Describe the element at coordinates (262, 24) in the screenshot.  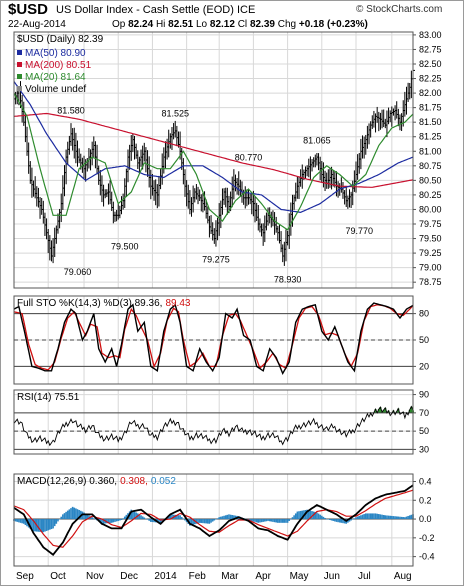
I see `close-value: 82.39` at that location.